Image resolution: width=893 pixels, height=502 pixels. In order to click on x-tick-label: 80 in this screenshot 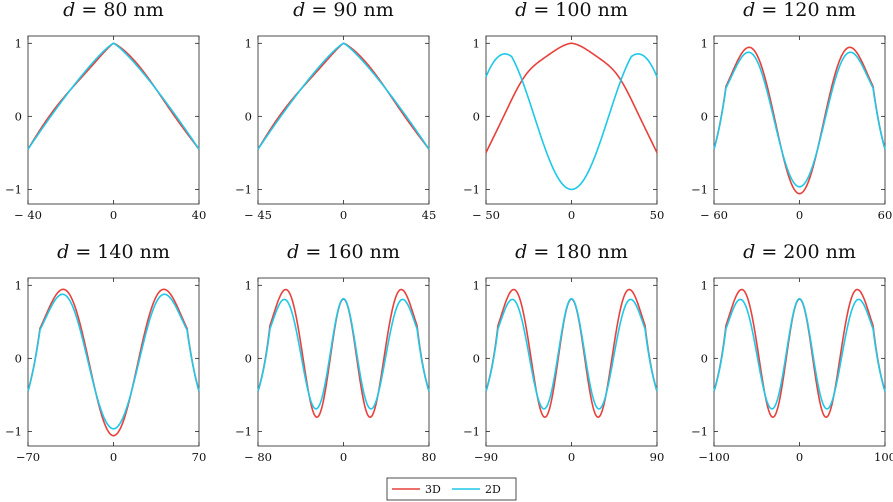, I will do `click(429, 457)`.